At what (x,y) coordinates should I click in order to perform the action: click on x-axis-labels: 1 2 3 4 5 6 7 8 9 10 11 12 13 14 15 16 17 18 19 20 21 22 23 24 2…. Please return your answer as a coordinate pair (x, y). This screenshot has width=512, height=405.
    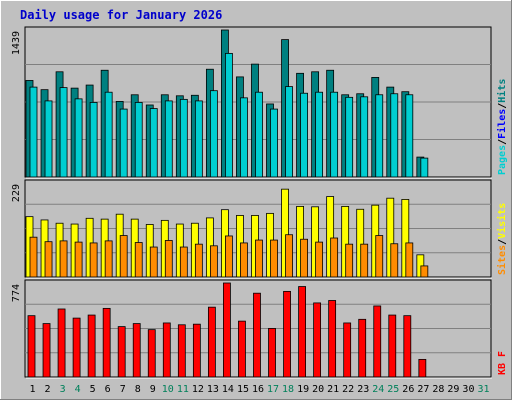
    Looking at the image, I should click on (260, 389).